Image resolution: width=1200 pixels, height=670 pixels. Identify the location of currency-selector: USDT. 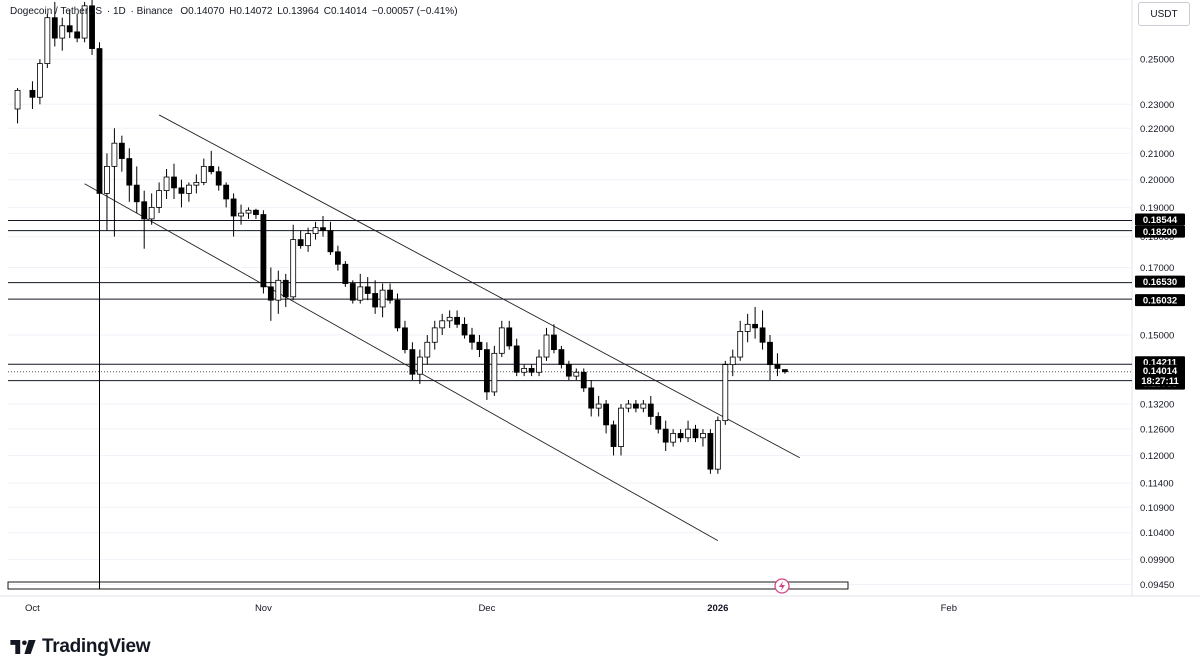
(1164, 14).